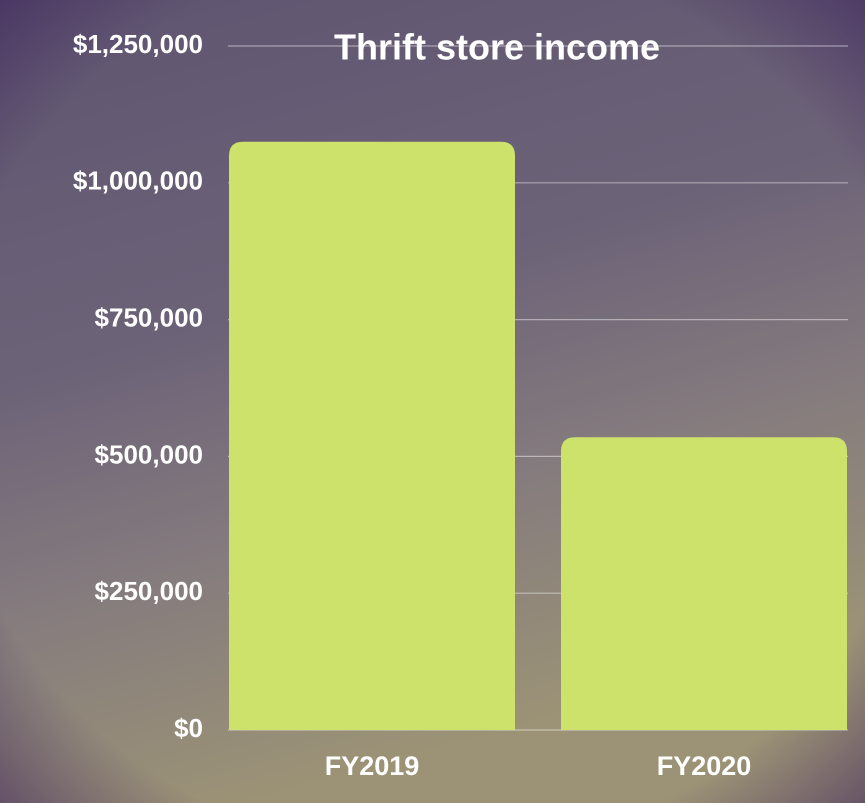 This screenshot has width=865, height=803. I want to click on bar, so click(704, 583).